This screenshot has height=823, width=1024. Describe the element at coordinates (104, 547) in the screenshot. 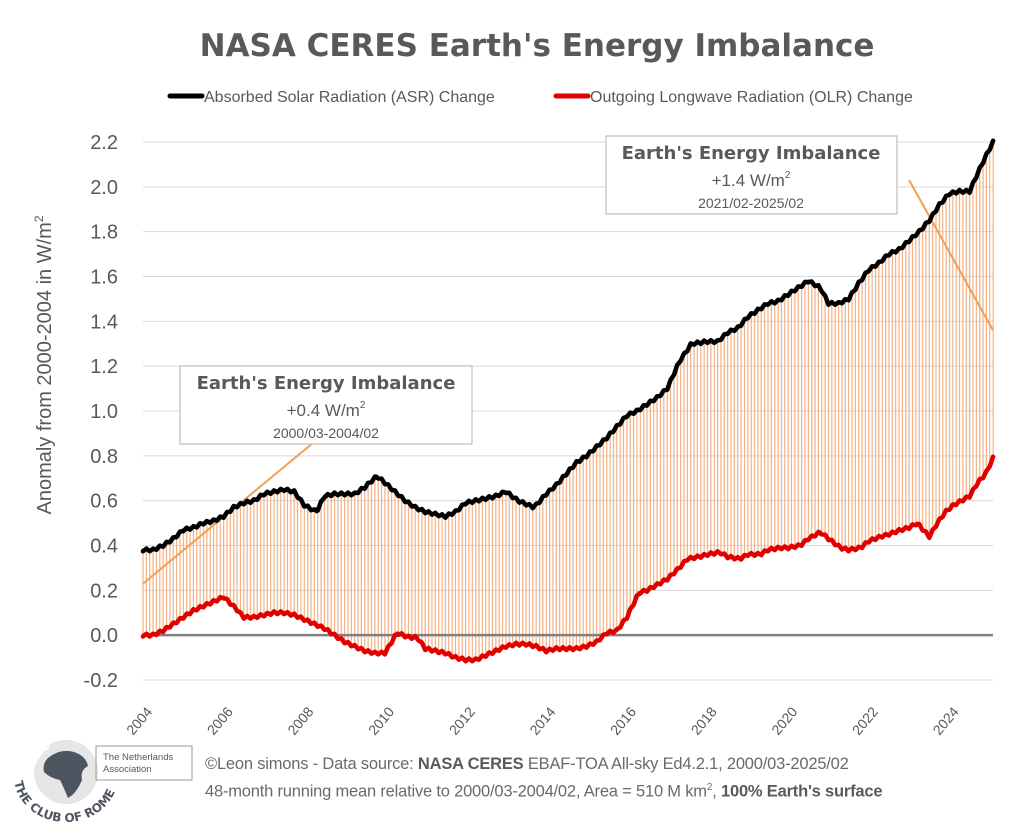

I see `y-tick-label: 0.4` at that location.